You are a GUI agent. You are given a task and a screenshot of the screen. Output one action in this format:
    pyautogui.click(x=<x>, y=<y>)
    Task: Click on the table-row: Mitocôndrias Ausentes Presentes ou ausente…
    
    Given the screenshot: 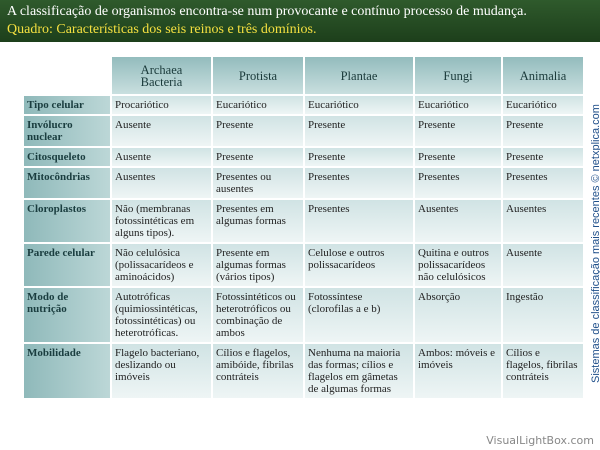 What is the action you would take?
    pyautogui.click(x=303, y=183)
    